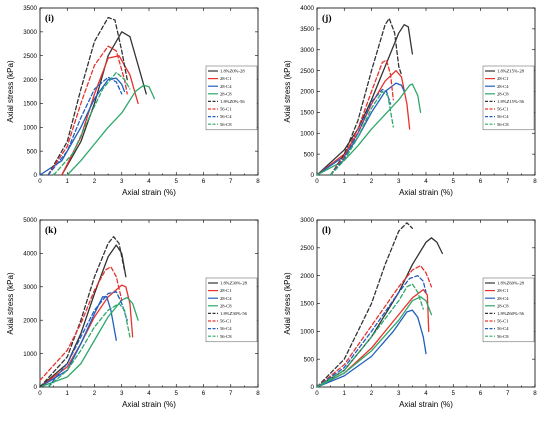 The image size is (550, 425). I want to click on legend-entry-label: 1.8%Z30%-56, so click(234, 313).